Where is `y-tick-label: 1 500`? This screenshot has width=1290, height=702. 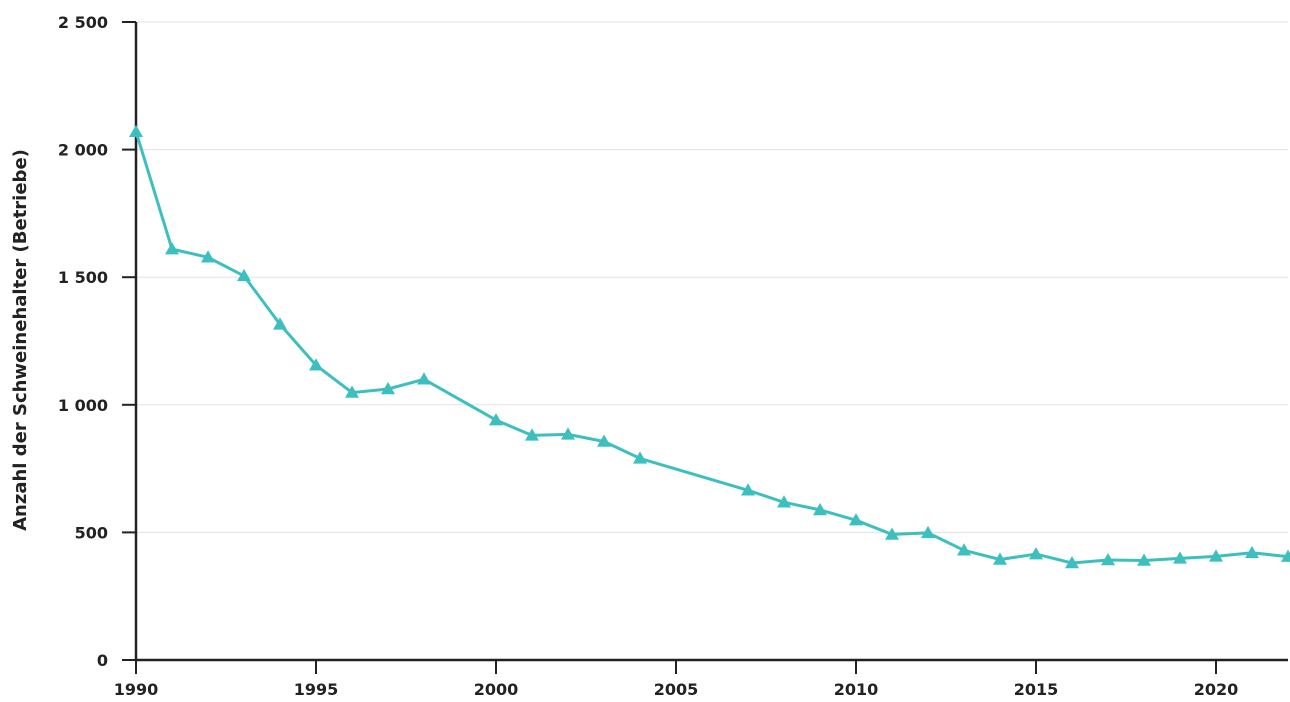 y-tick-label: 1 500 is located at coordinates (83, 277).